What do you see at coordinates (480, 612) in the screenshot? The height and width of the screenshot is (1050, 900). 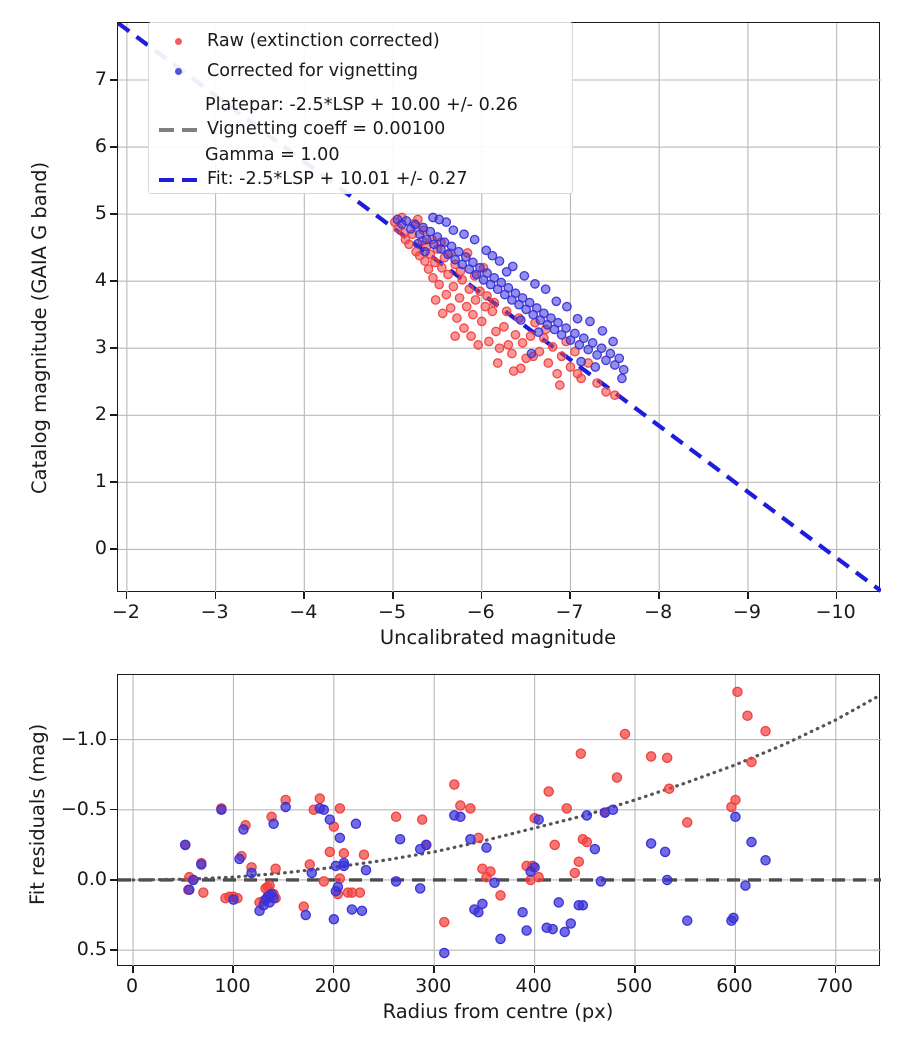 I see `x-tick-label: −6` at bounding box center [480, 612].